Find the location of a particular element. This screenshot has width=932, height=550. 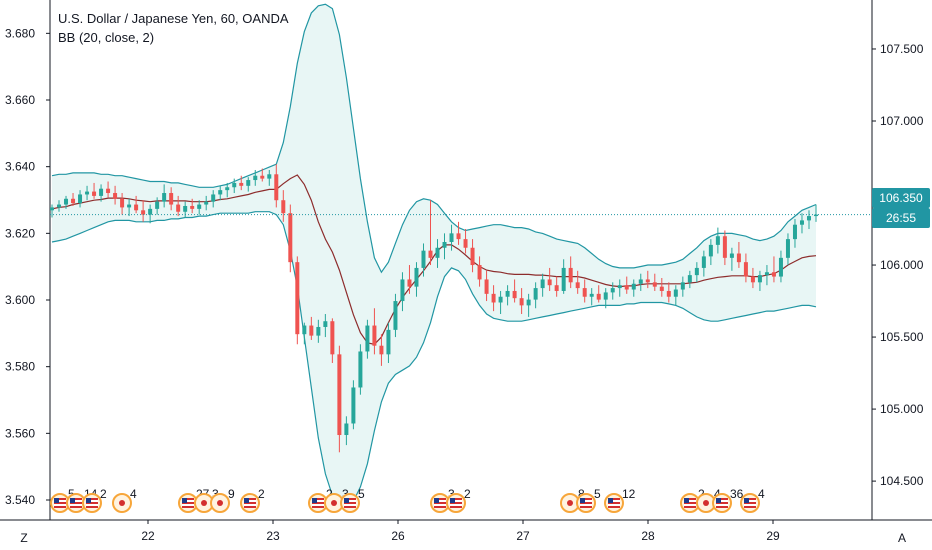

event-count-label: 5 is located at coordinates (71, 494).